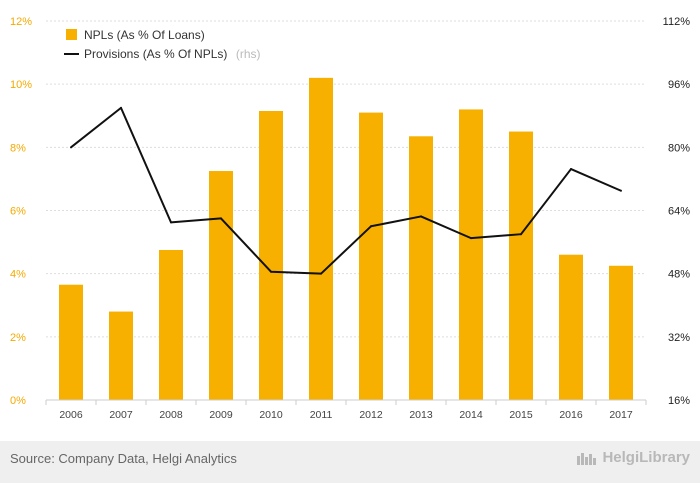 The image size is (700, 483). I want to click on right-axis-tick-label: 64%, so click(679, 212).